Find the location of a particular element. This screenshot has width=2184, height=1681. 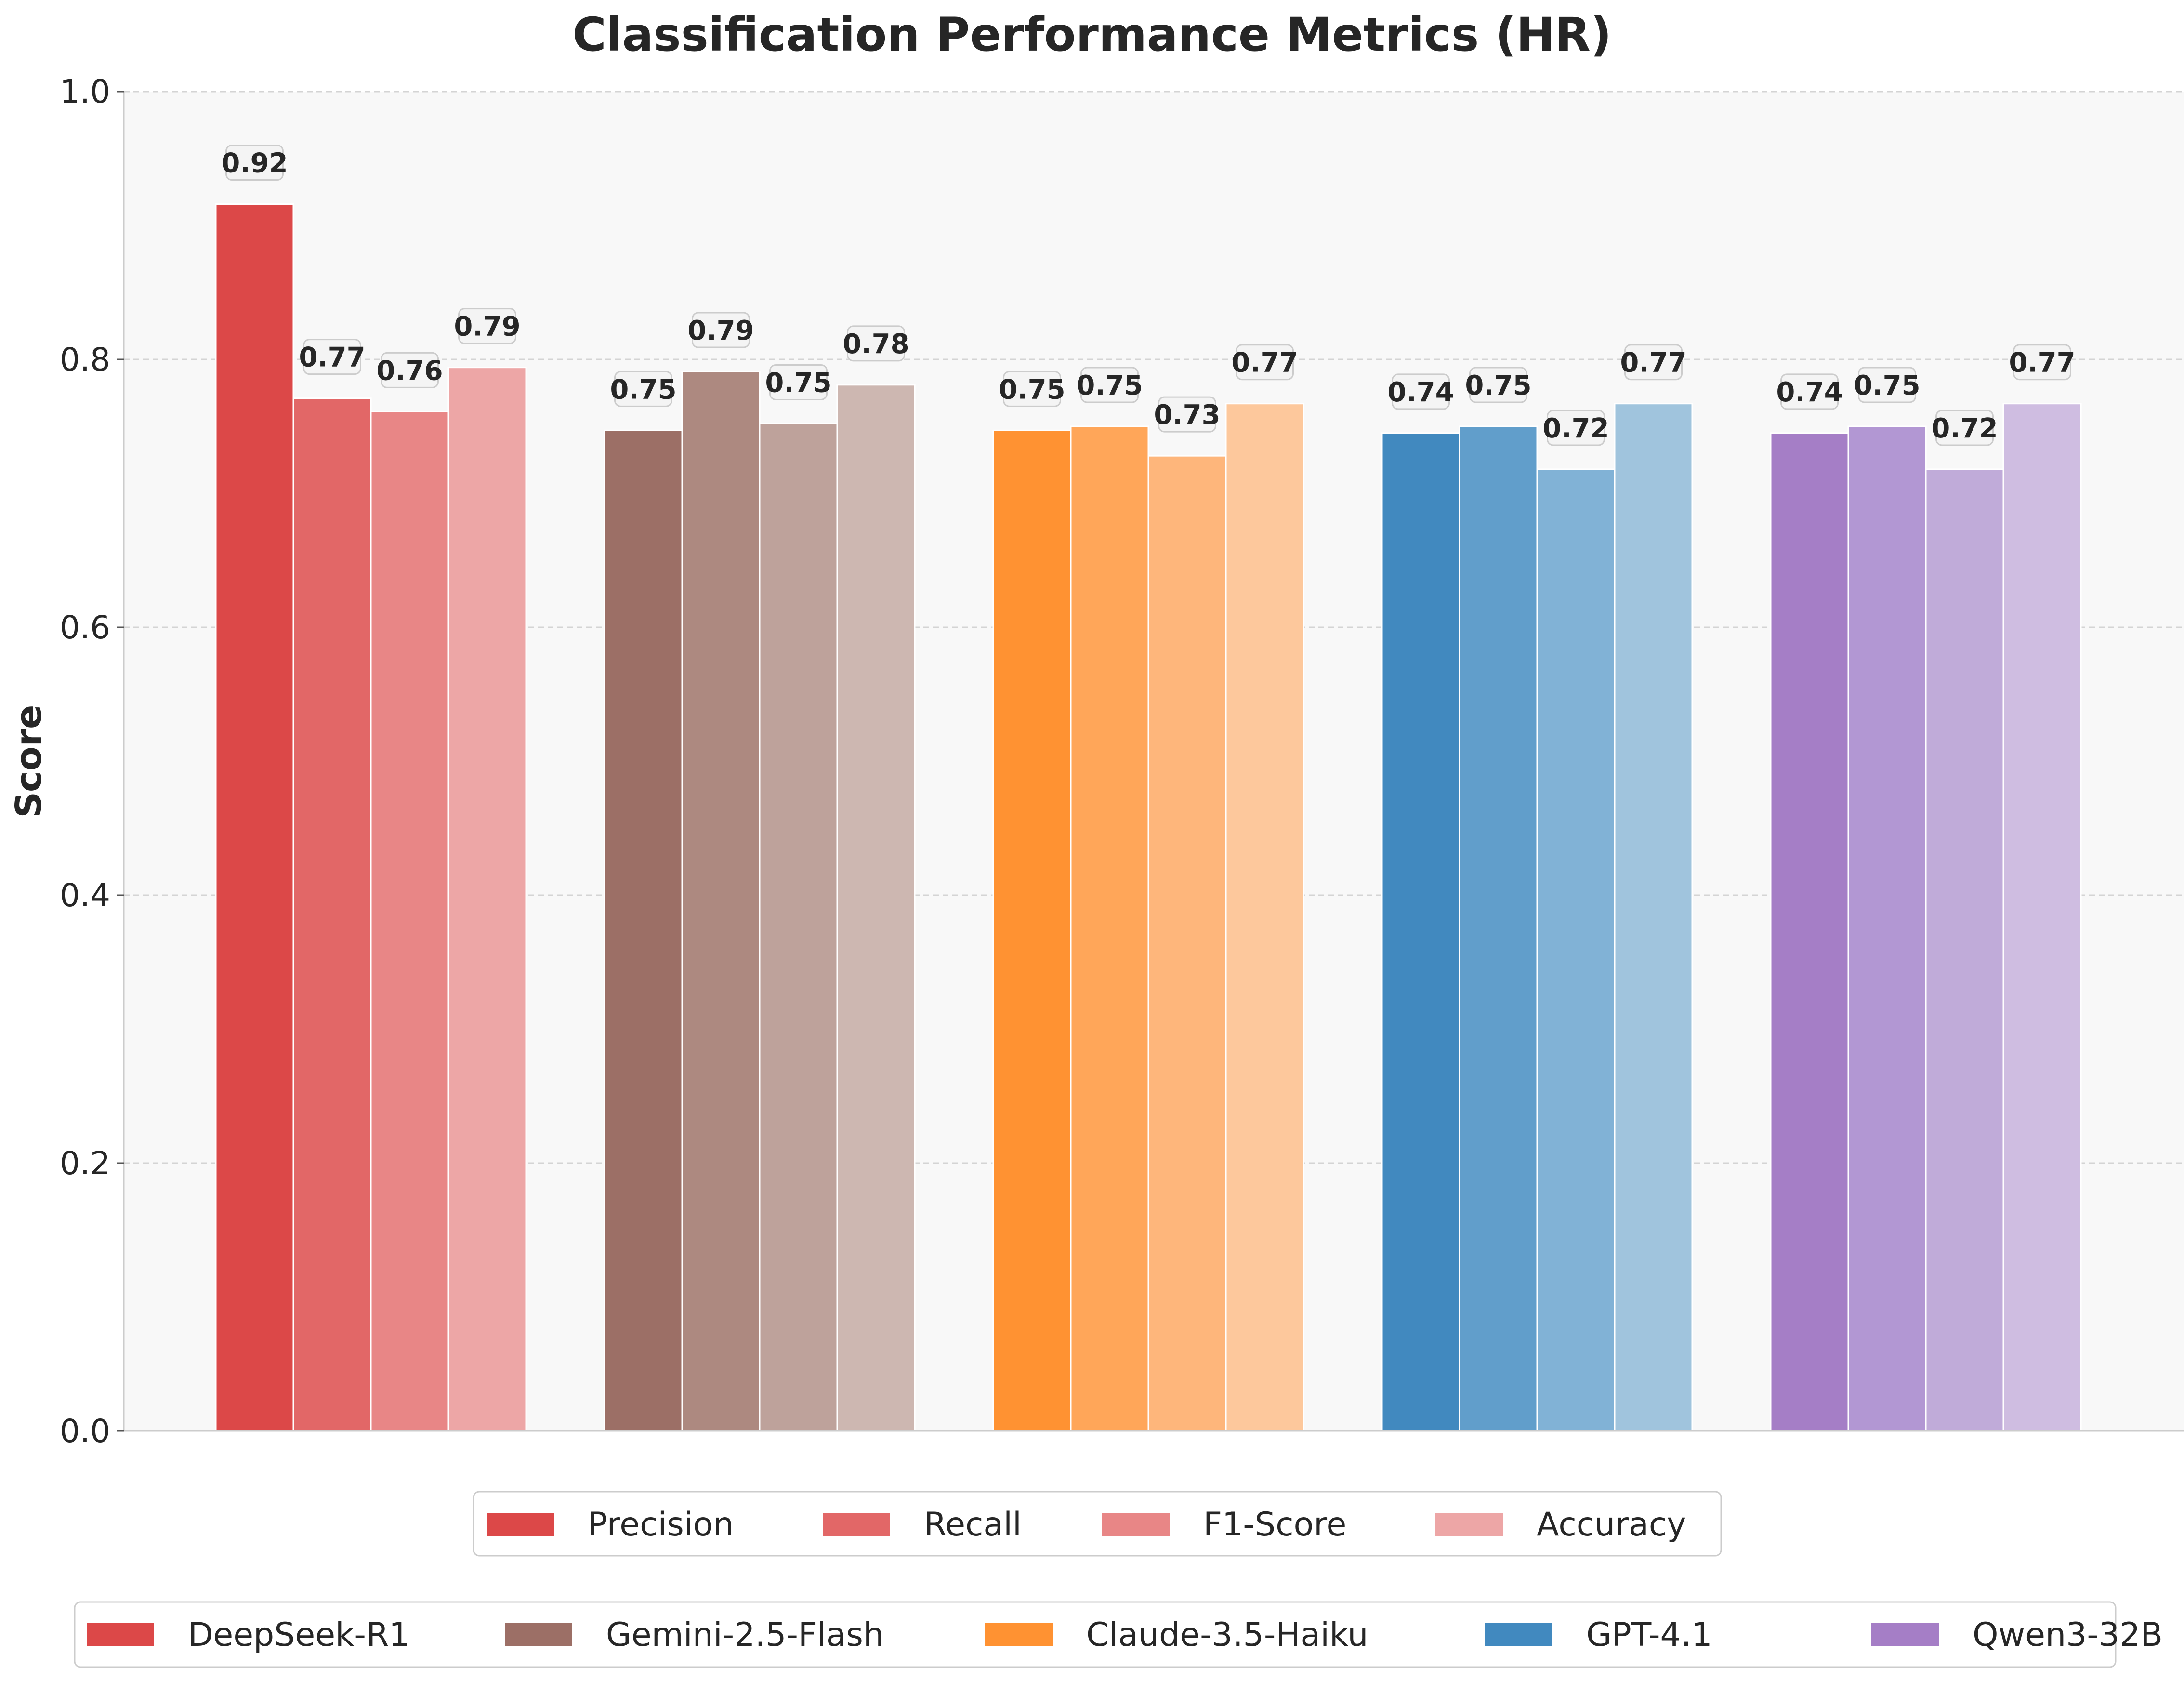

y-tick-label: 0.0 is located at coordinates (85, 1431).